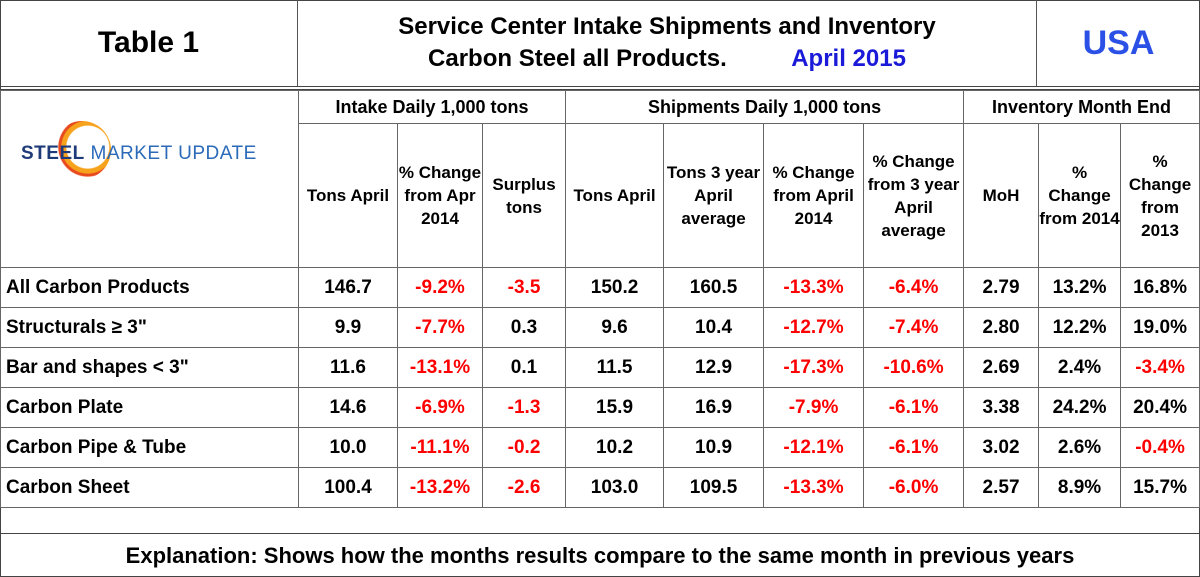 The height and width of the screenshot is (577, 1200). What do you see at coordinates (348, 195) in the screenshot?
I see `column-header: Tons April` at bounding box center [348, 195].